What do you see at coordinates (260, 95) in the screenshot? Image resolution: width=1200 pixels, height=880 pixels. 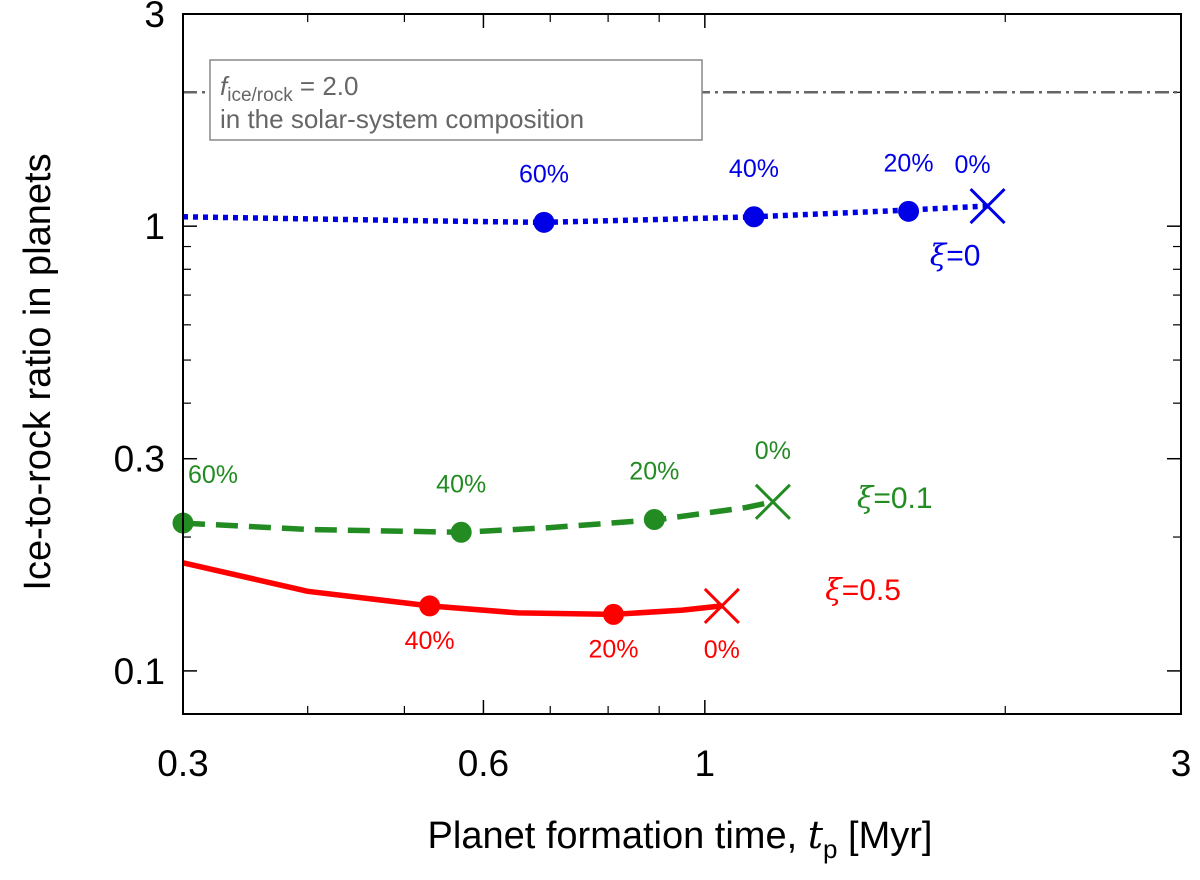 I see `reference-label-sub: ice/rock` at bounding box center [260, 95].